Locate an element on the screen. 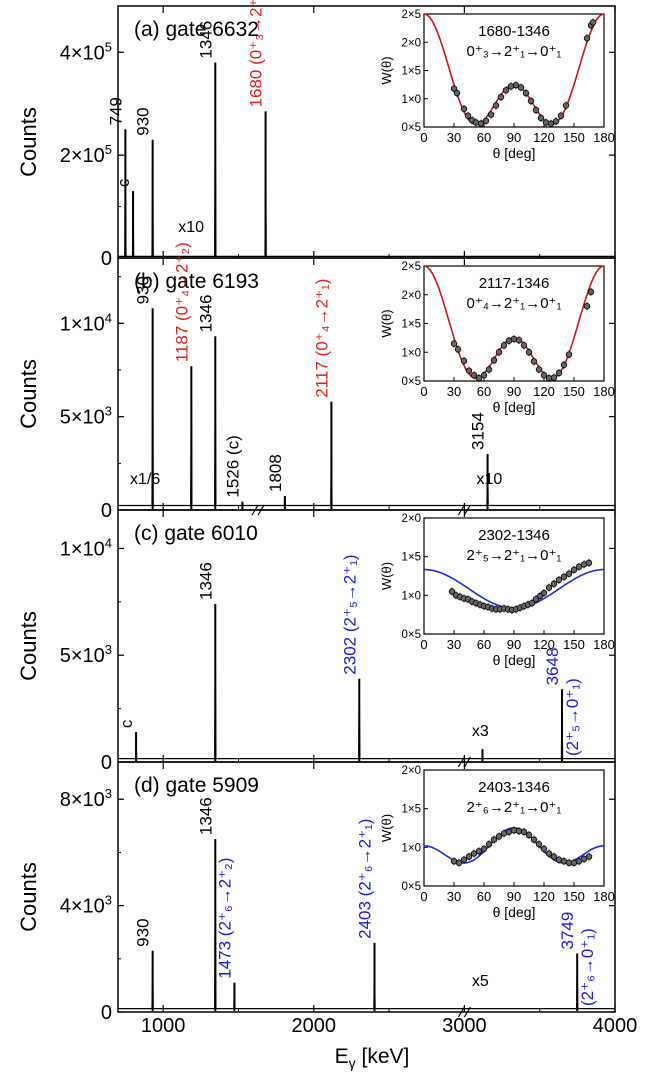 The image size is (668, 1075). y-tick-label: 0 is located at coordinates (106, 259).